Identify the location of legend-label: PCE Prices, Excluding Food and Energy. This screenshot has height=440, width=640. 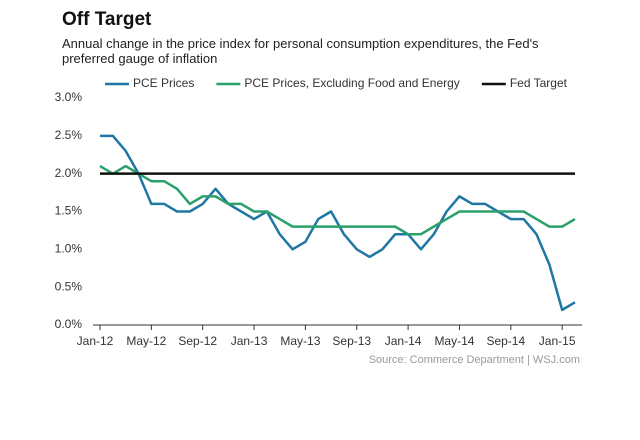
(351, 83).